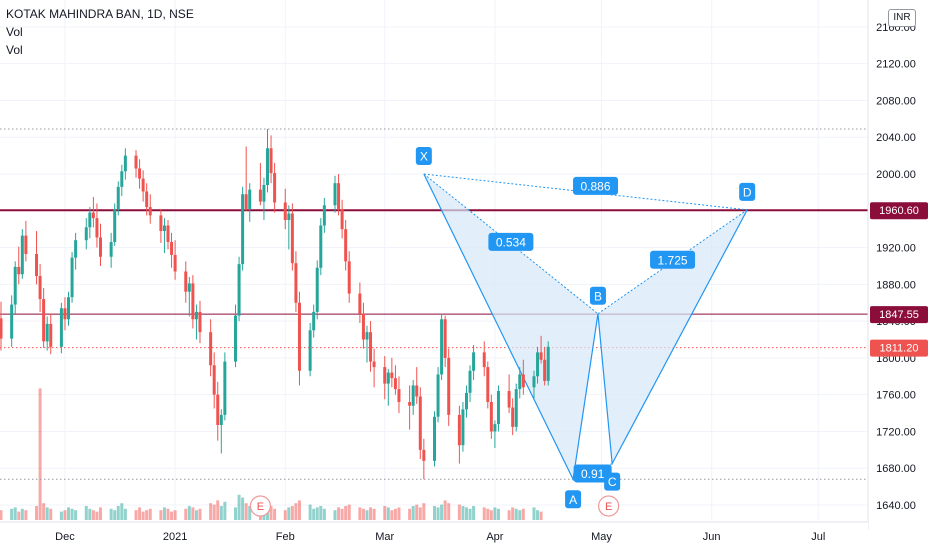 Image resolution: width=932 pixels, height=555 pixels. I want to click on price-level-tag, so click(899, 211).